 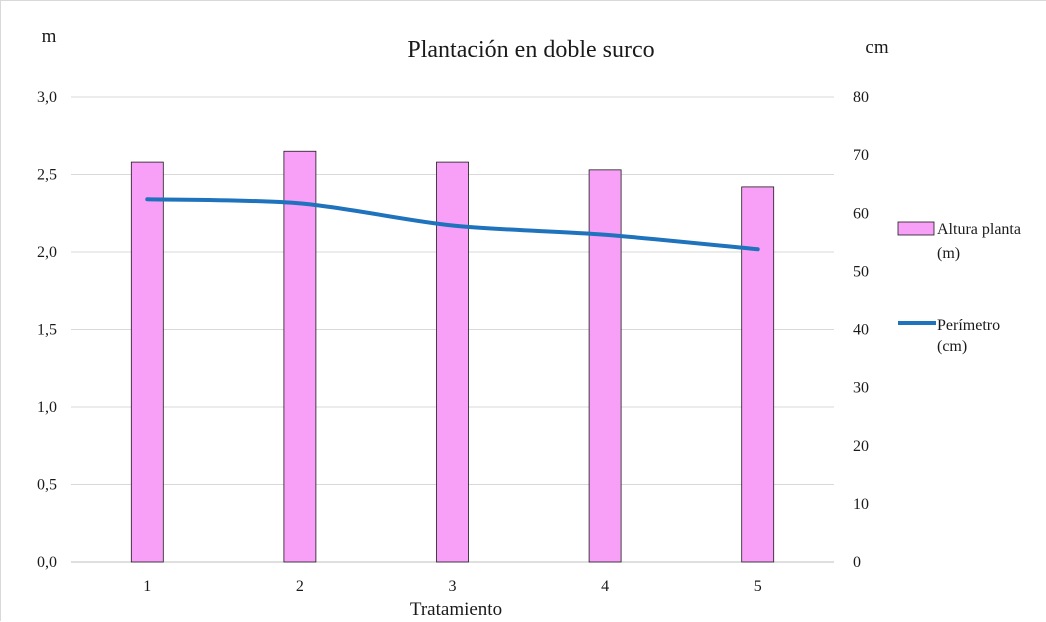 What do you see at coordinates (861, 213) in the screenshot?
I see `y-right-tick-label: 60` at bounding box center [861, 213].